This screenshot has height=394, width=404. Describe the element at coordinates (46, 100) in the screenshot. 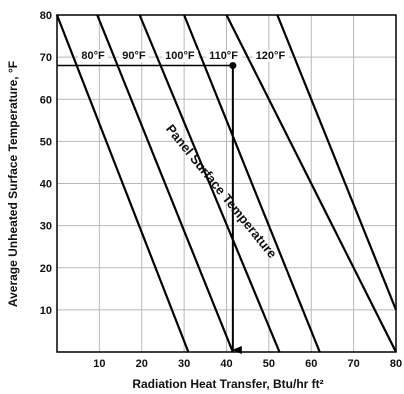

I see `y-tick-label: 60` at that location.